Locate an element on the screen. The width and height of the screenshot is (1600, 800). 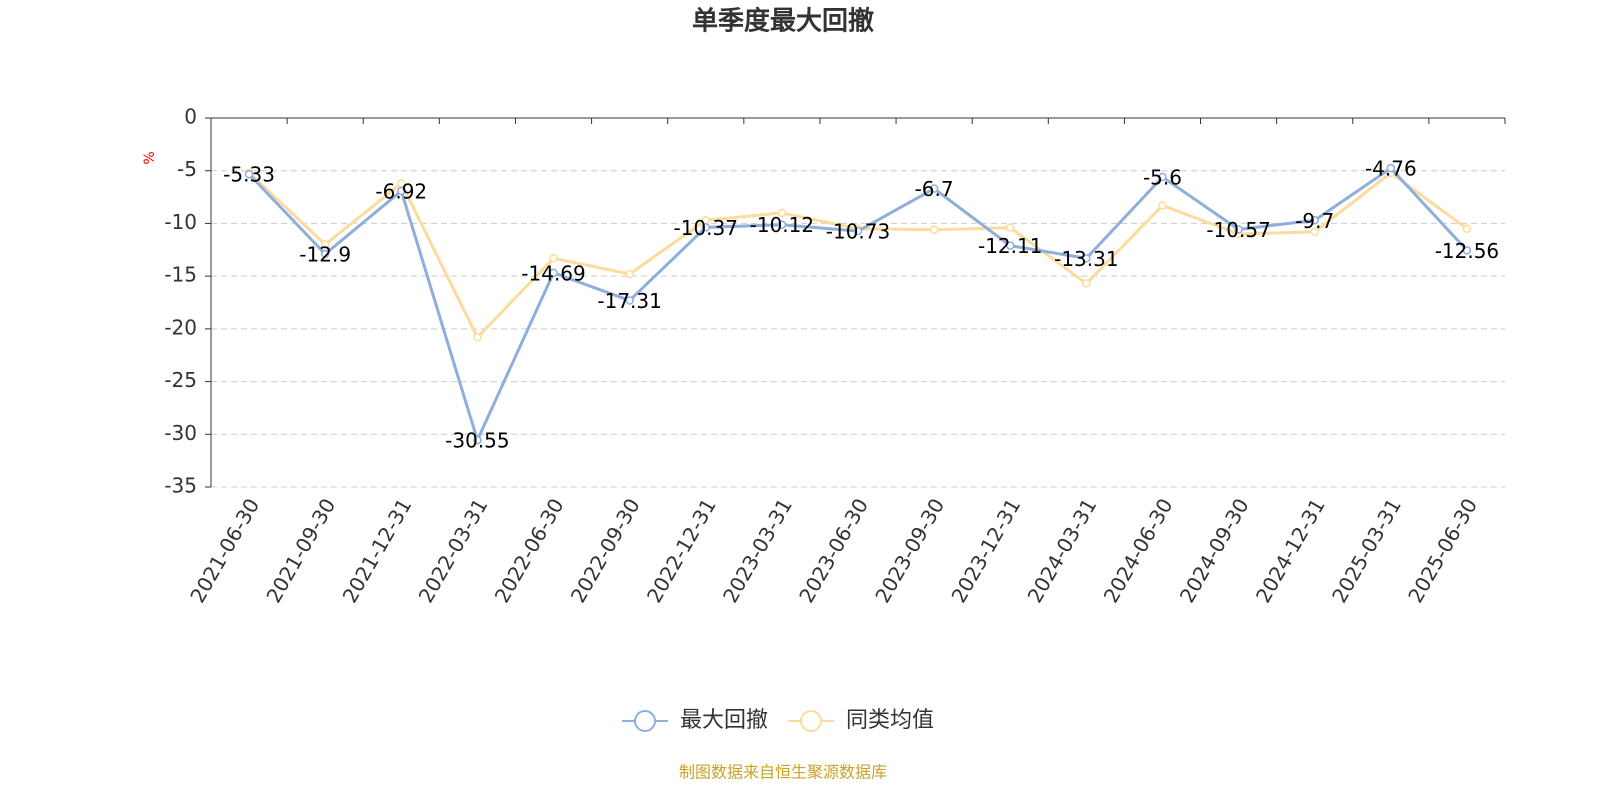
x-tick-label: 2021-09-30 is located at coordinates (300, 550).